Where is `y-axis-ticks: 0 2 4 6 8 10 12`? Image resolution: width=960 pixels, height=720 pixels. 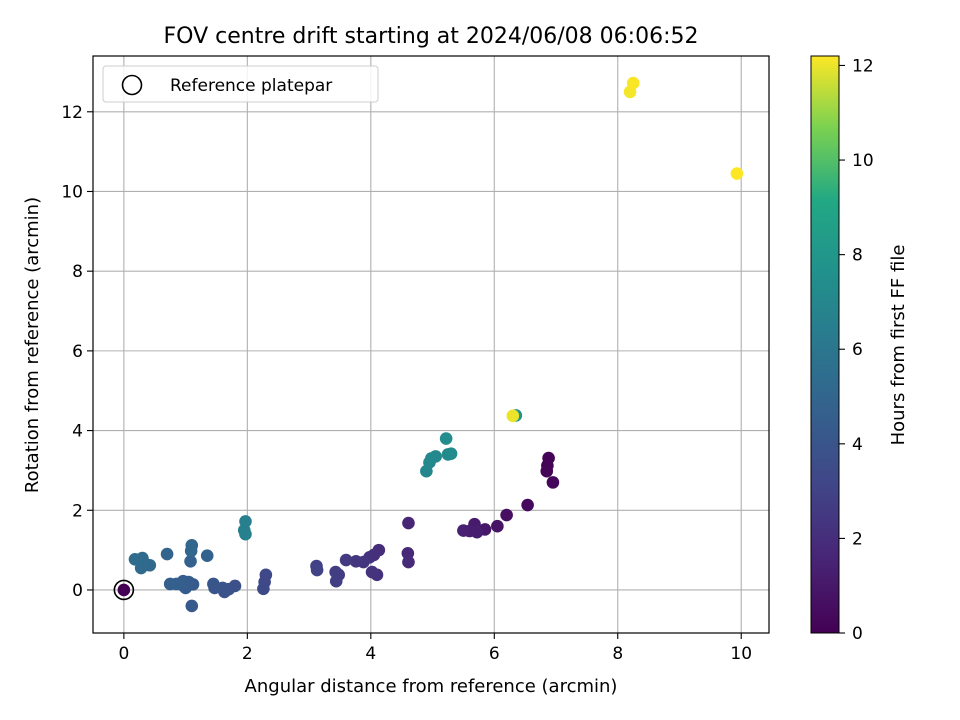 y-axis-ticks: 0 2 4 6 8 10 12 is located at coordinates (77, 352).